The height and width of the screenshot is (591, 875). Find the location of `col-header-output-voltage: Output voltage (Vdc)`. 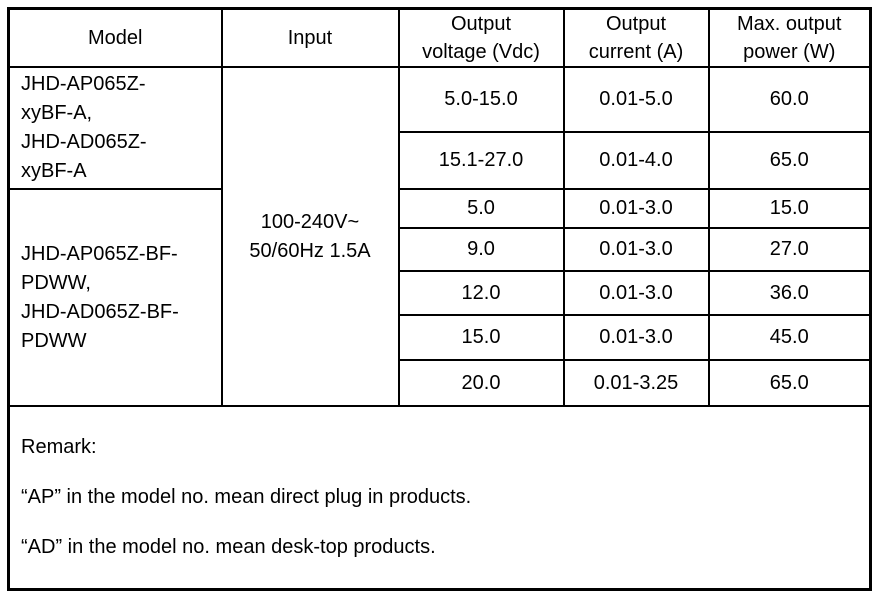

col-header-output-voltage: Output voltage (Vdc) is located at coordinates (481, 37).